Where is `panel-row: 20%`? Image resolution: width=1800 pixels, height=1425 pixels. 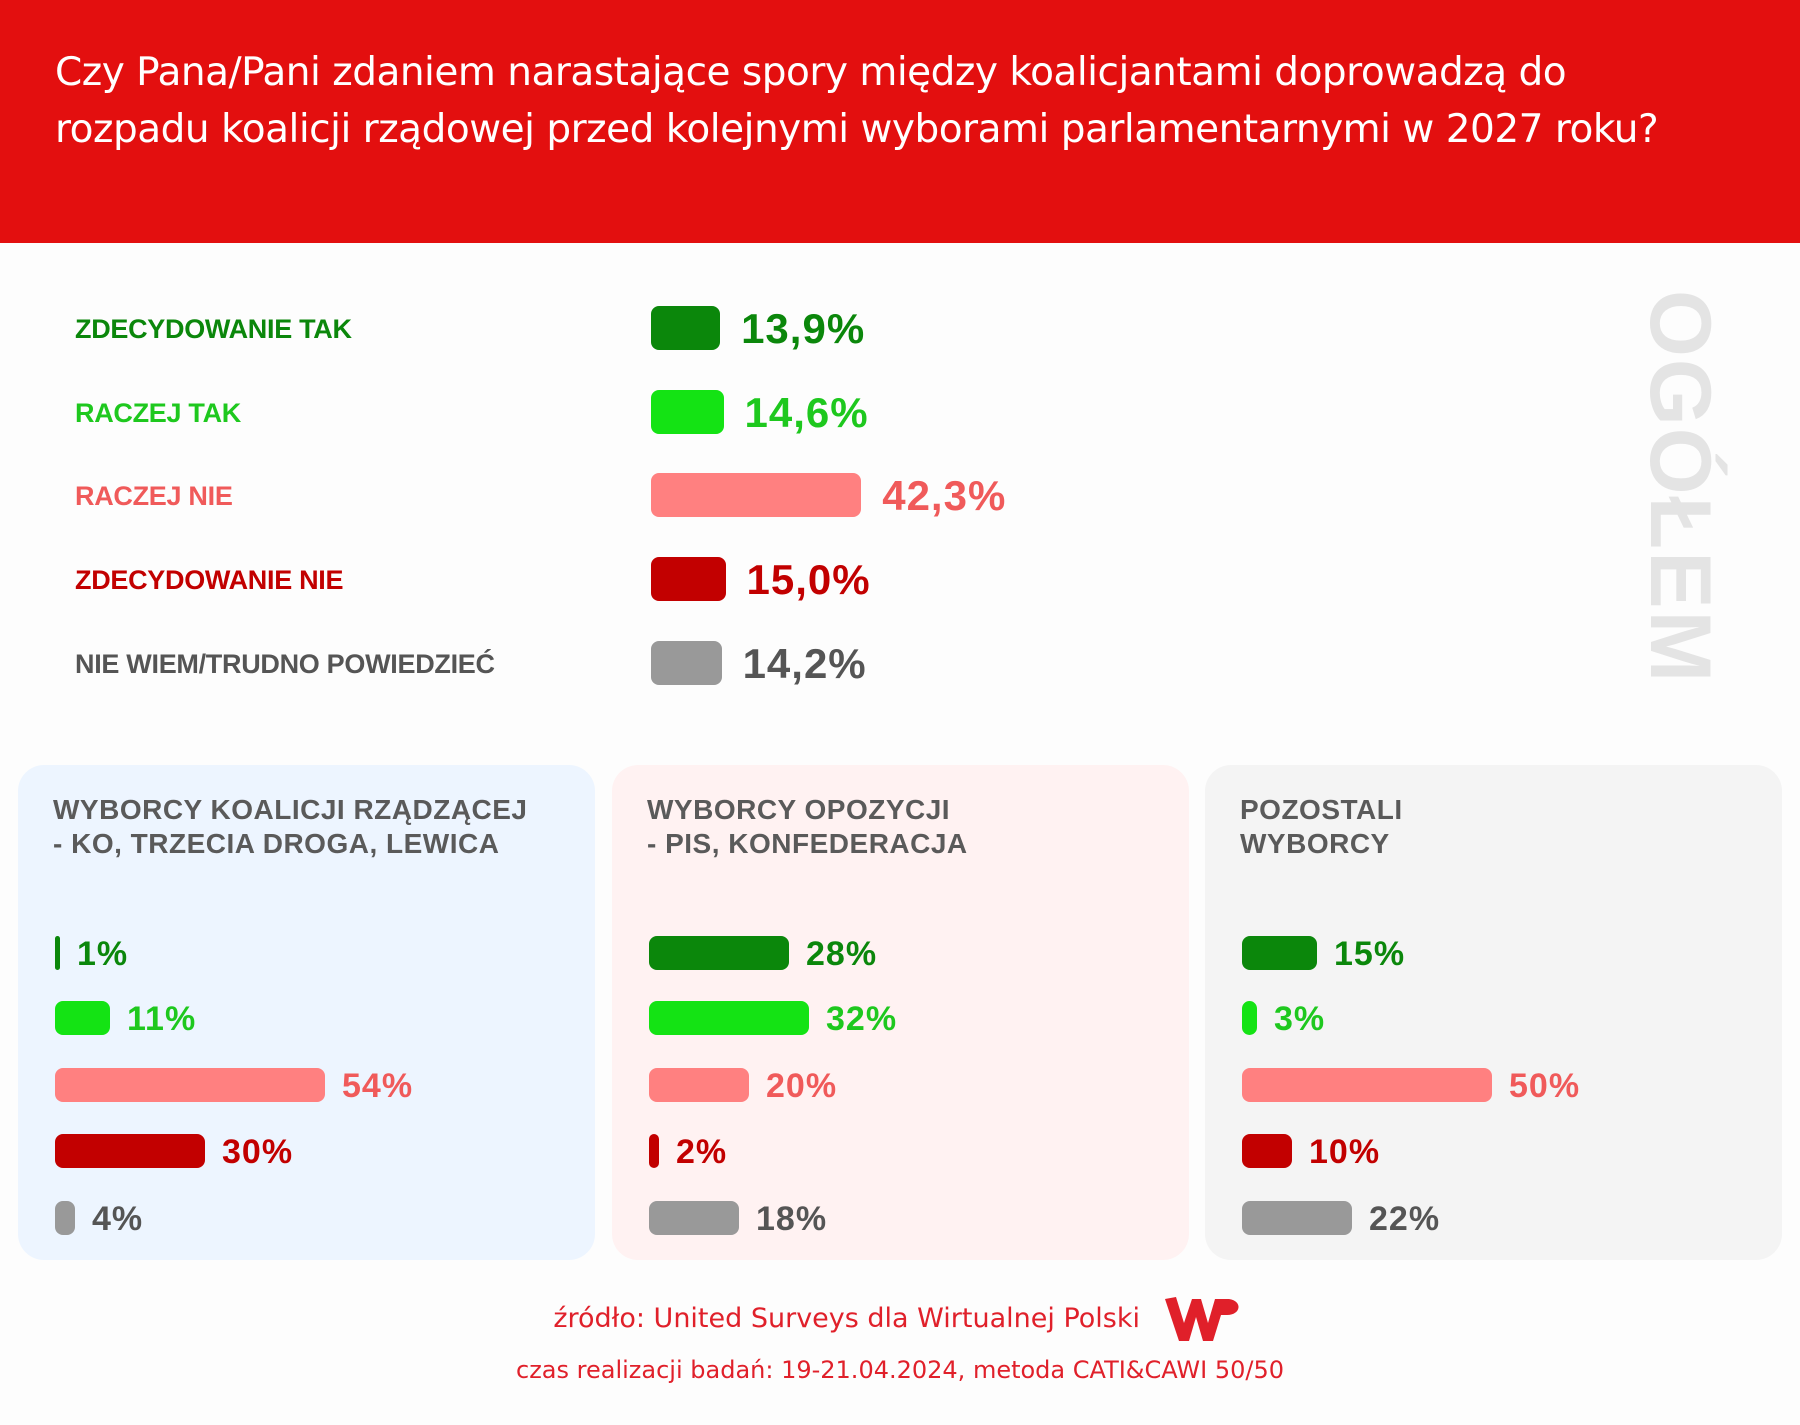
panel-row: 20% is located at coordinates (909, 1086).